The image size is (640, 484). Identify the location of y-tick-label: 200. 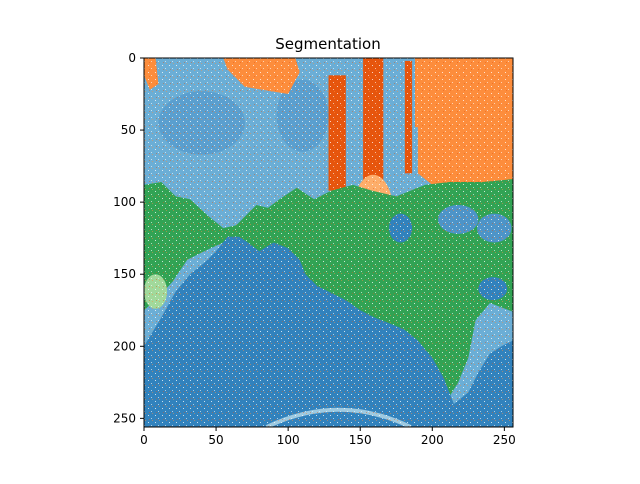
(124, 346).